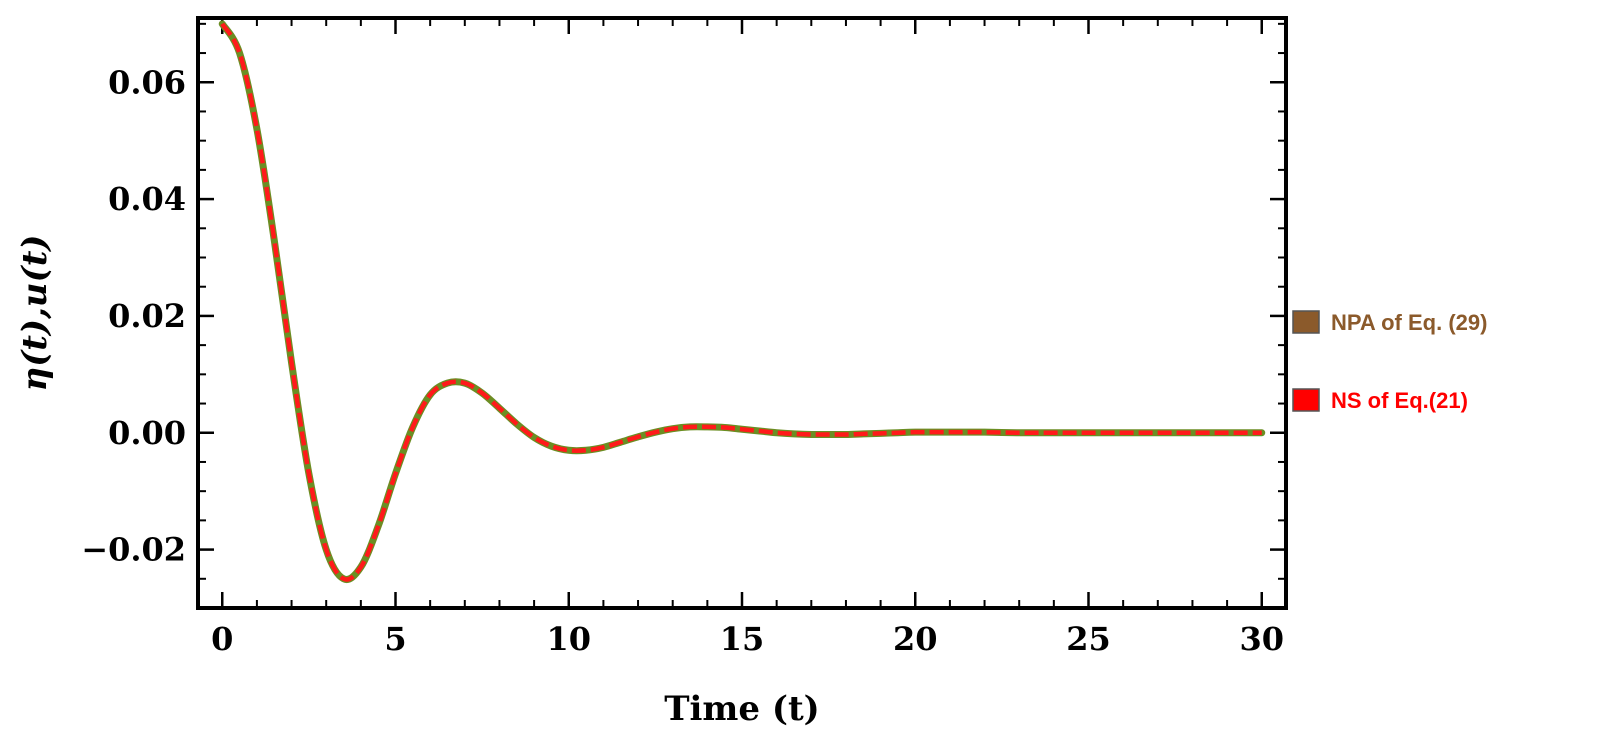  What do you see at coordinates (915, 639) in the screenshot?
I see `x-tick-label: 20` at bounding box center [915, 639].